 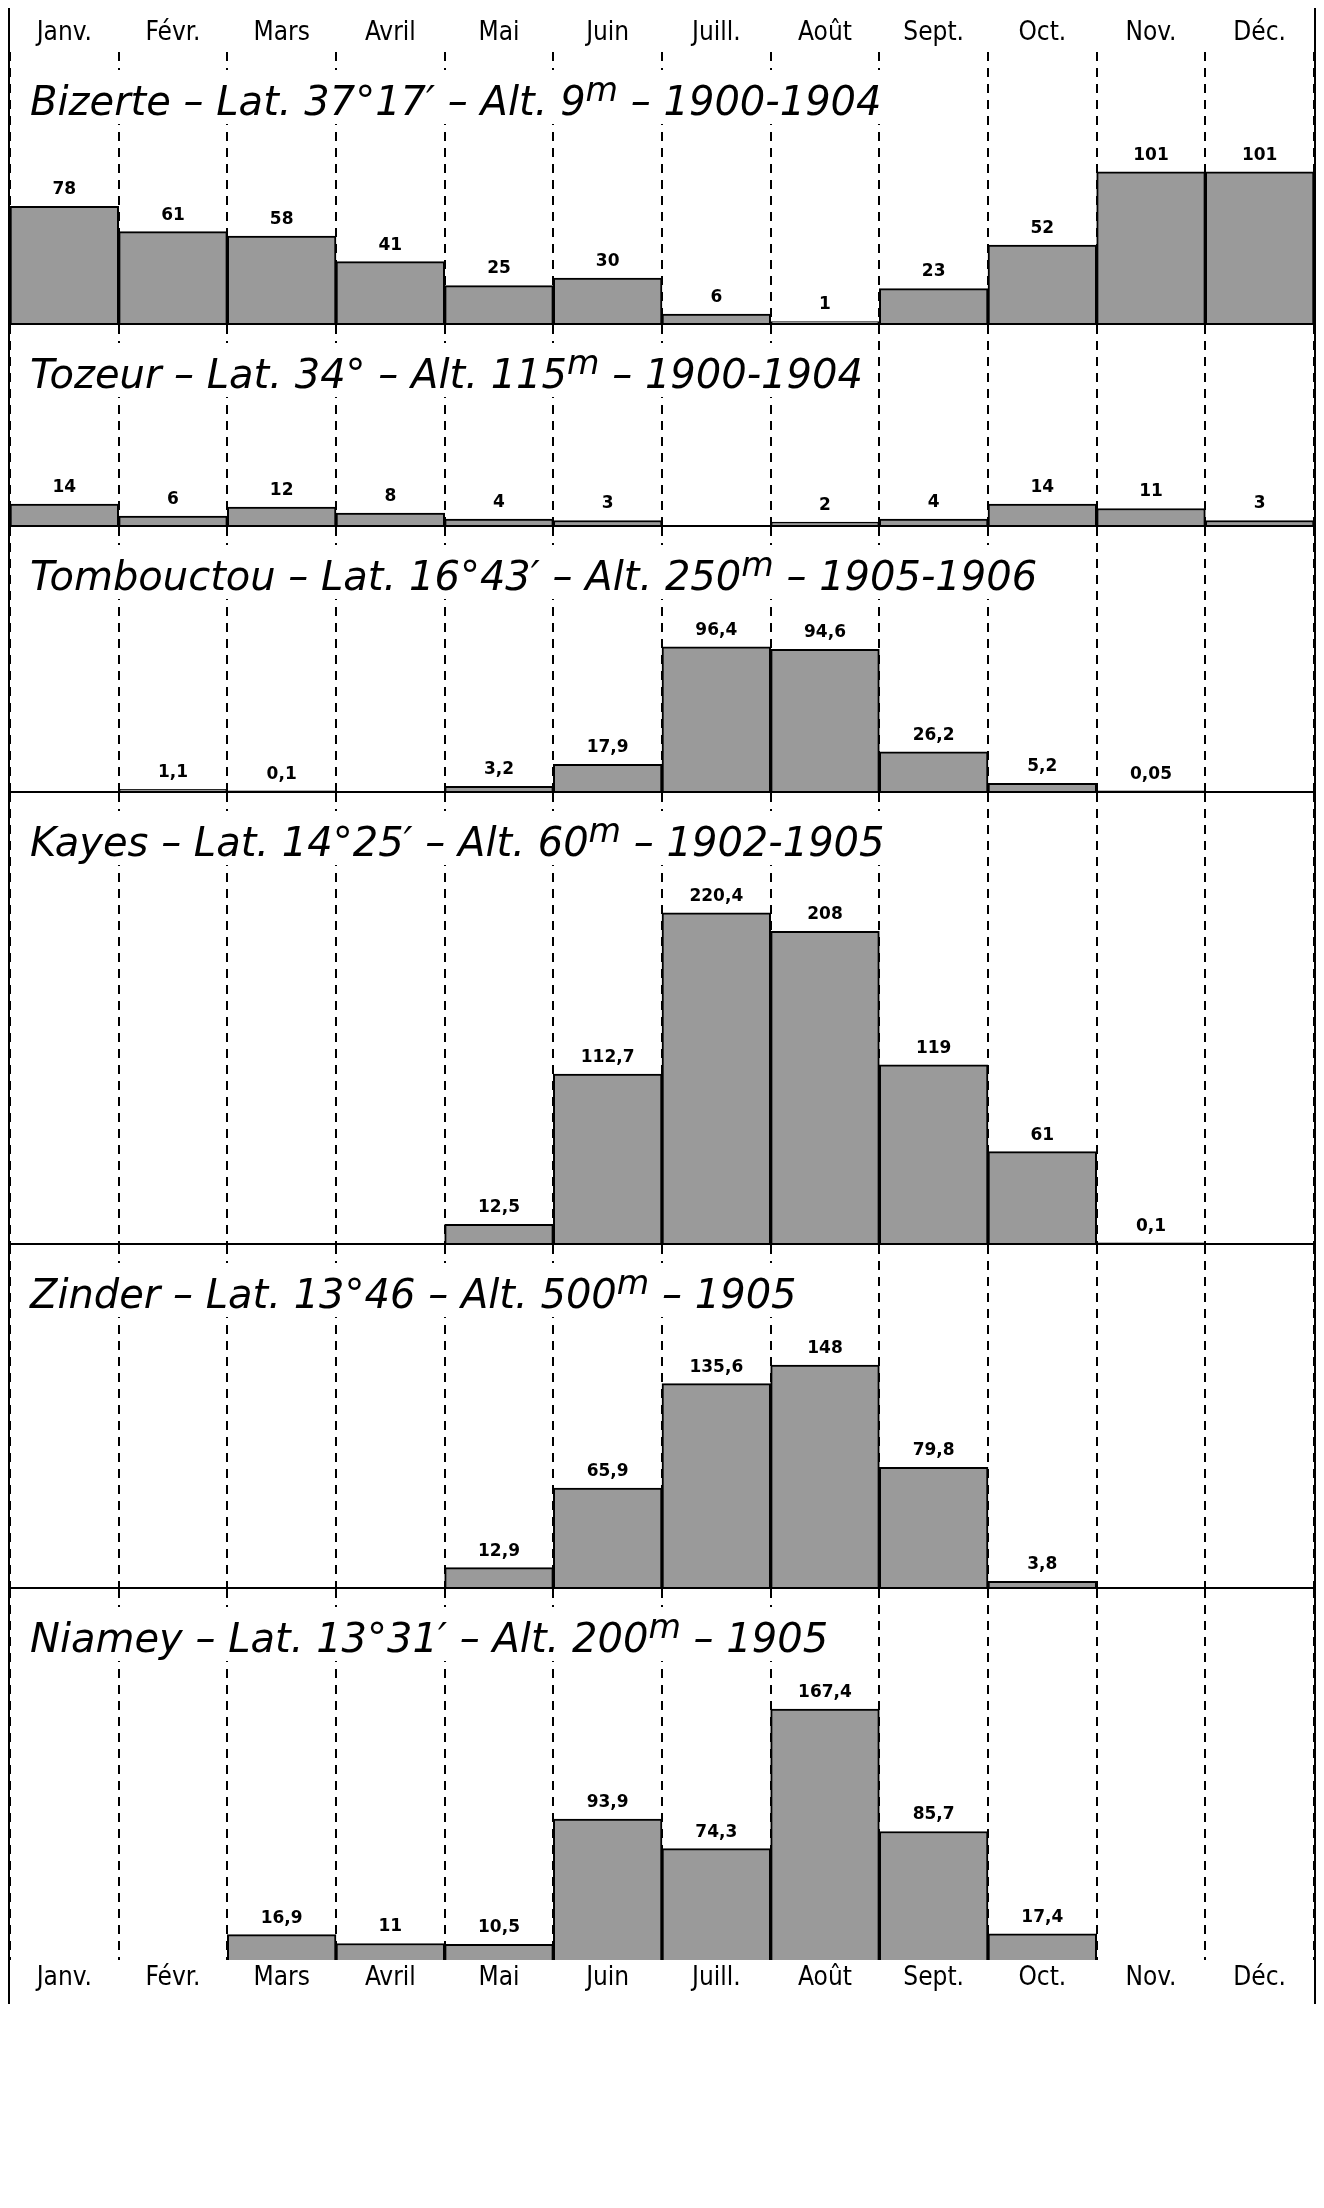 What do you see at coordinates (607, 260) in the screenshot?
I see `data-label: 30` at bounding box center [607, 260].